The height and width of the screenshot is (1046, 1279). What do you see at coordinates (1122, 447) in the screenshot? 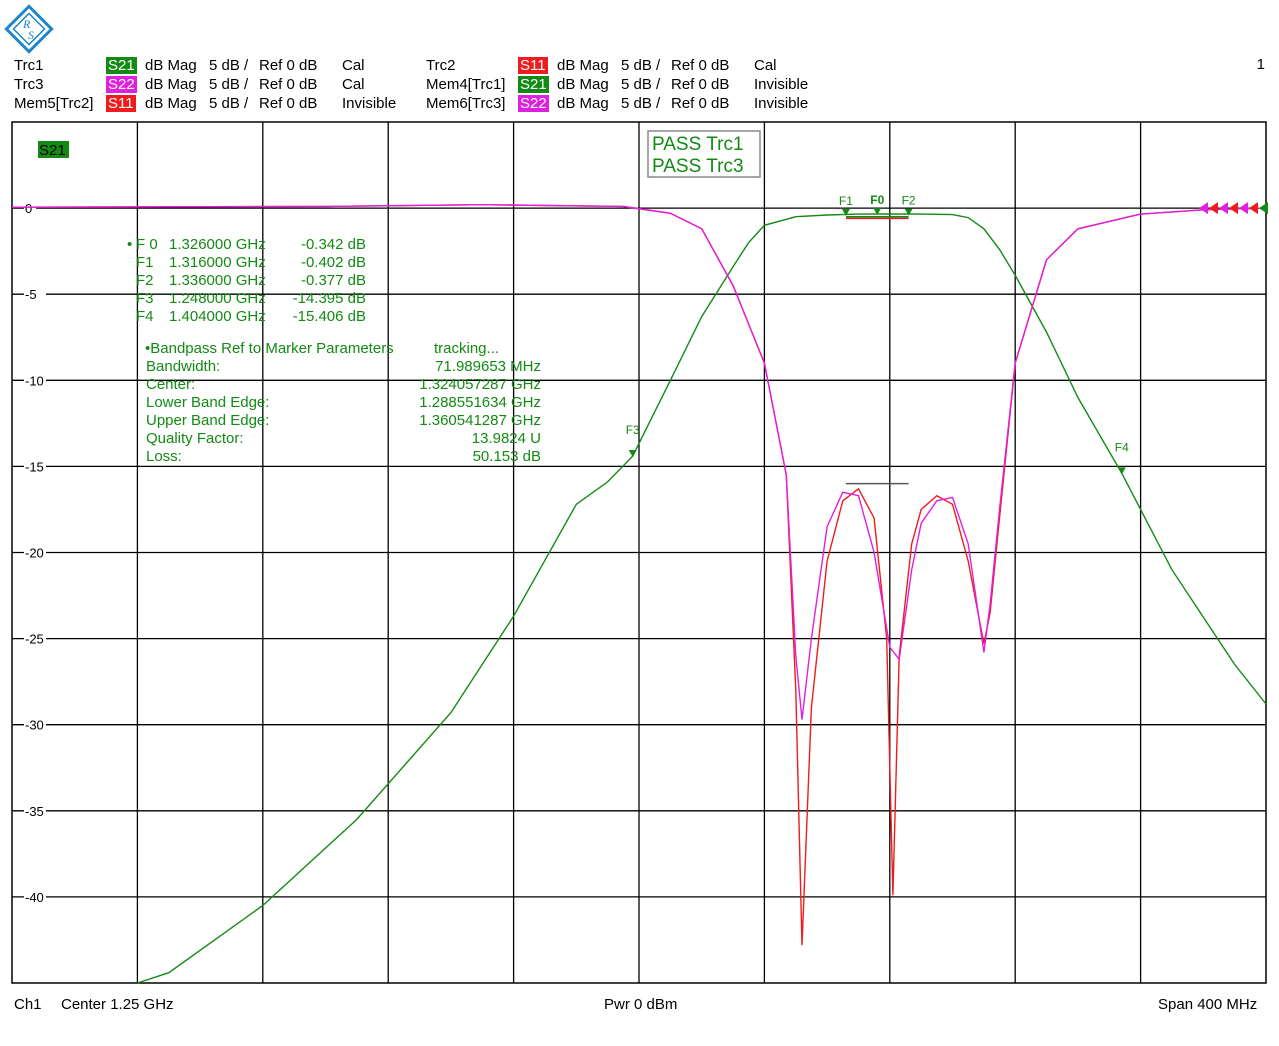
I see `marker-label: F4` at bounding box center [1122, 447].